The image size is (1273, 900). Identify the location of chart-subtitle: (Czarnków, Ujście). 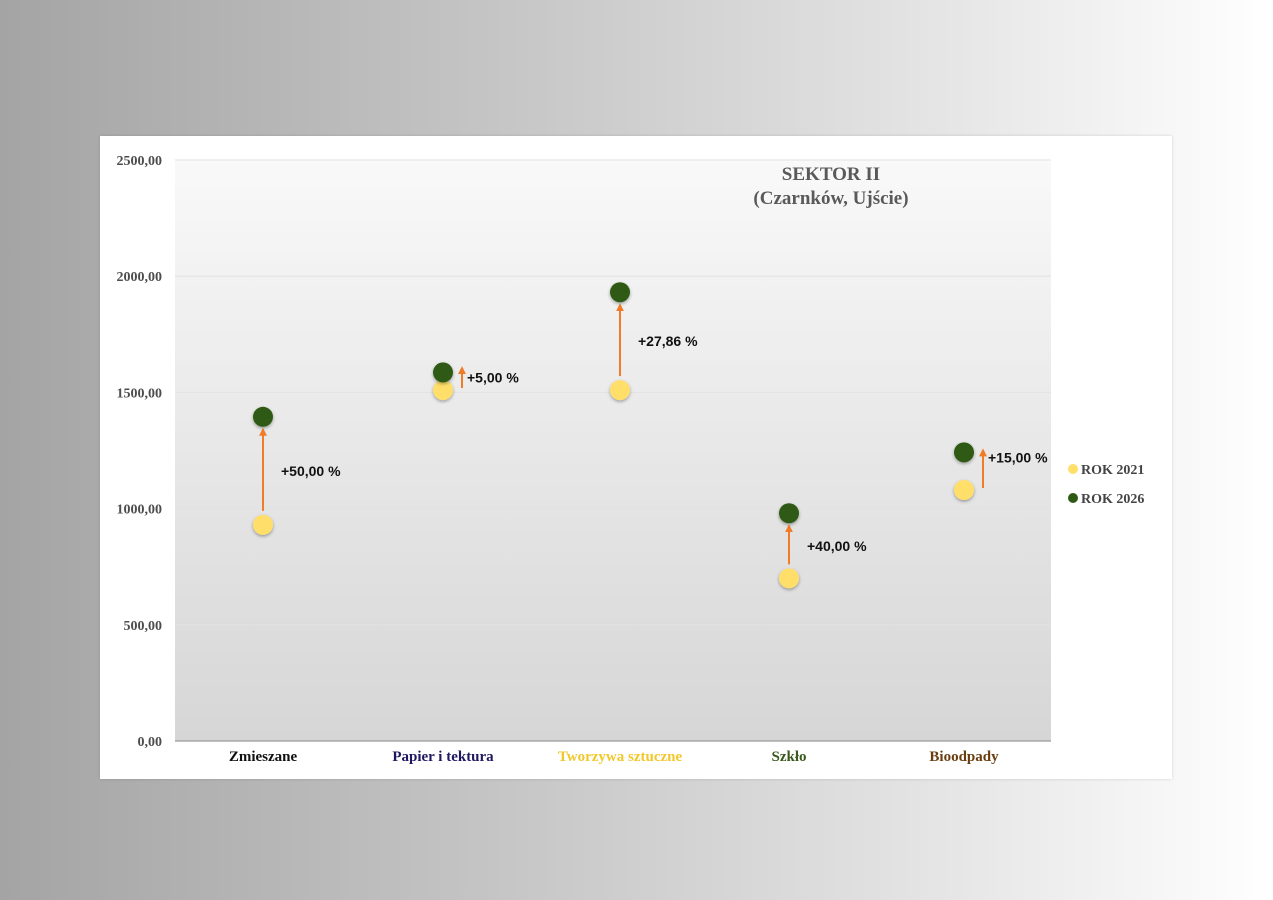
(830, 198).